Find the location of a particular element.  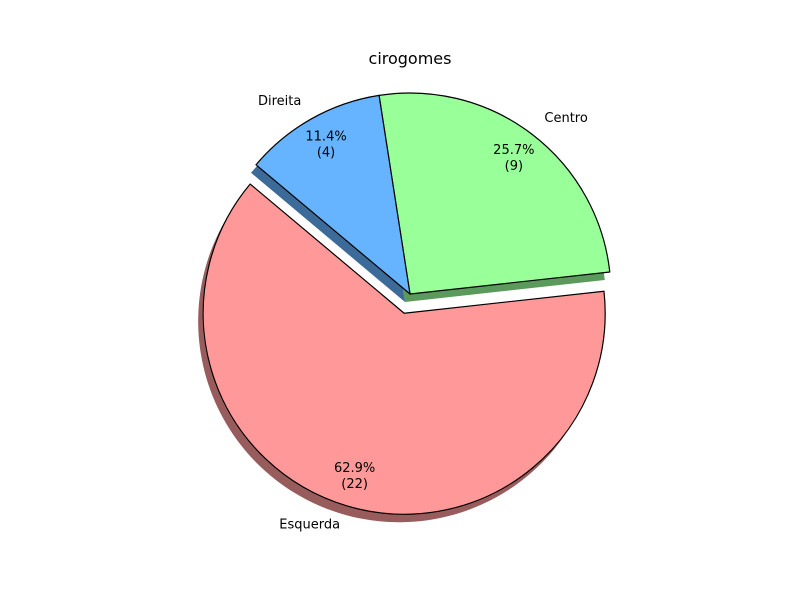

count-label-esquerda: (22) is located at coordinates (354, 484).